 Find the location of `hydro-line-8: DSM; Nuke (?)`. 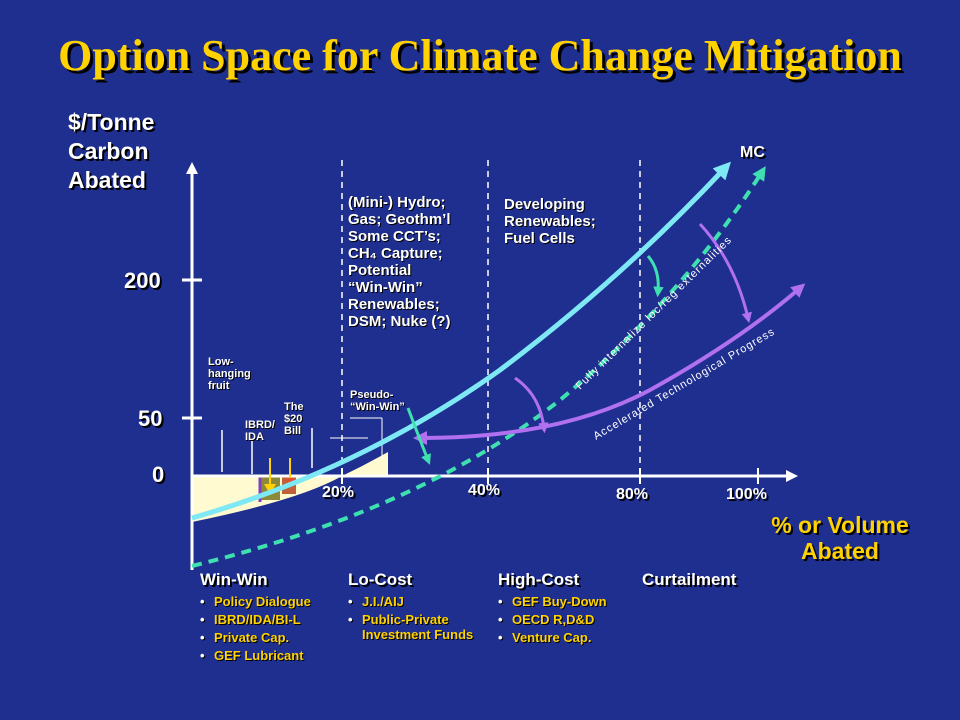

hydro-line-8: DSM; Nuke (?) is located at coordinates (399, 321).